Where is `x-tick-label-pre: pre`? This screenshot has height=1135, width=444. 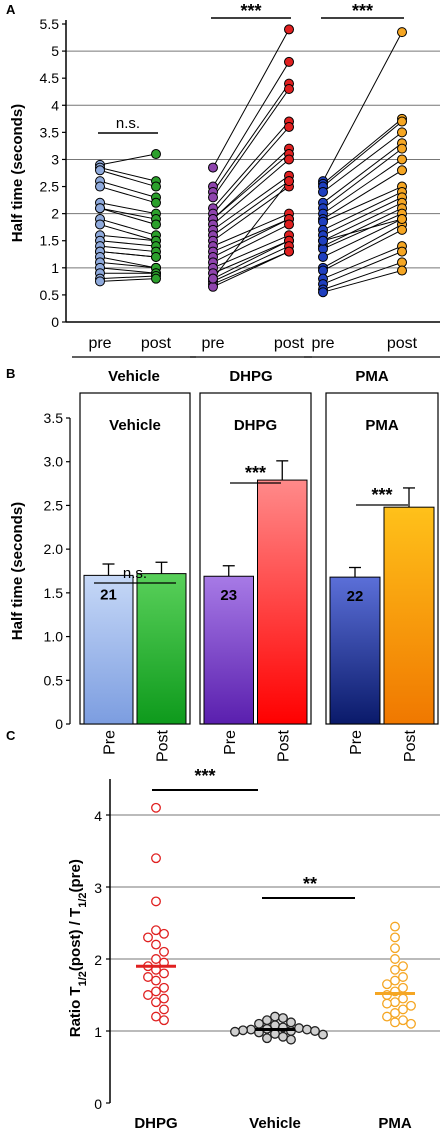 x-tick-label-pre: pre is located at coordinates (212, 343).